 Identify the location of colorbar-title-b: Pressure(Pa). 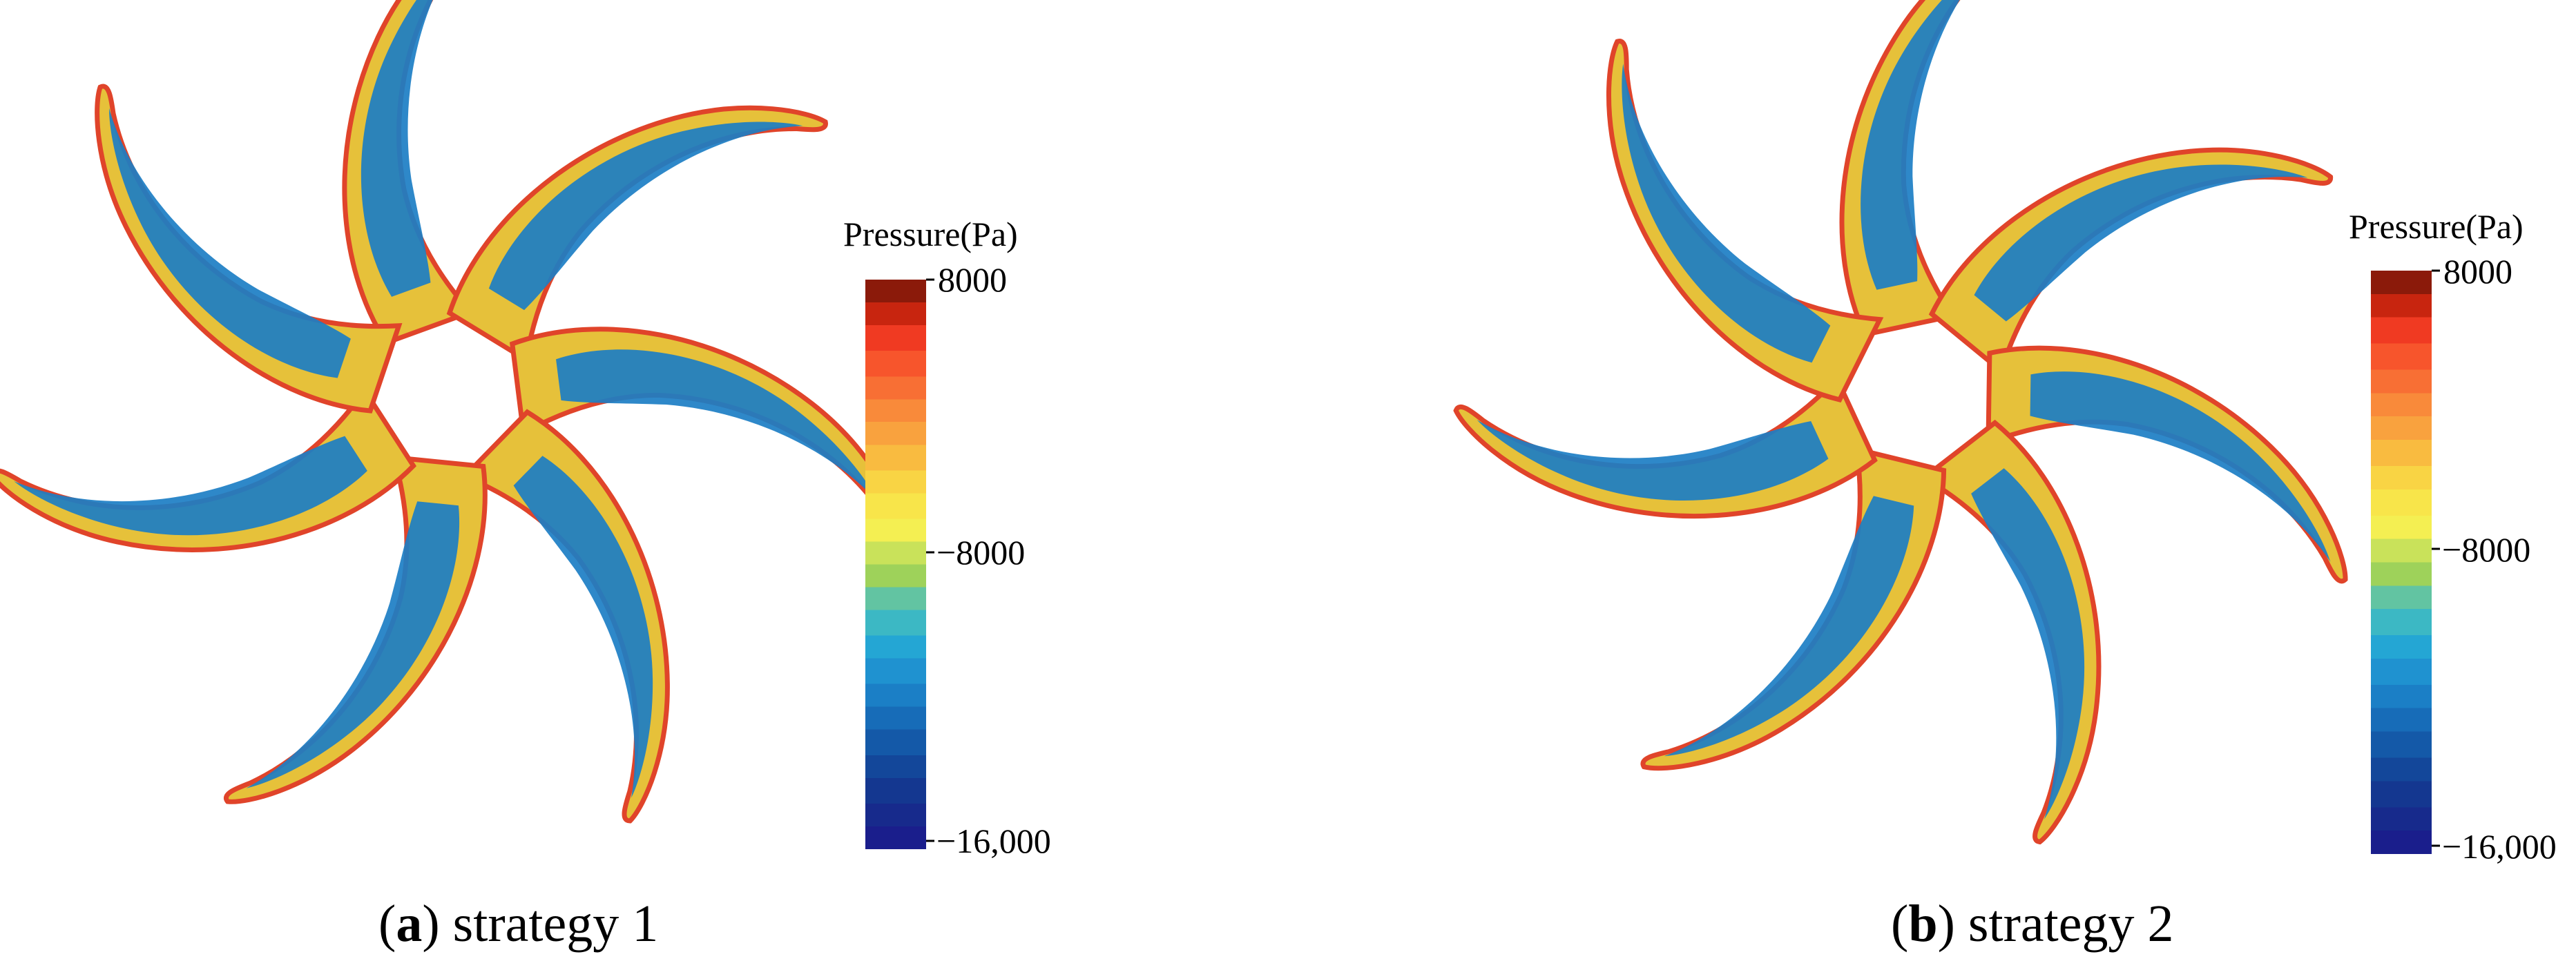
(2436, 226).